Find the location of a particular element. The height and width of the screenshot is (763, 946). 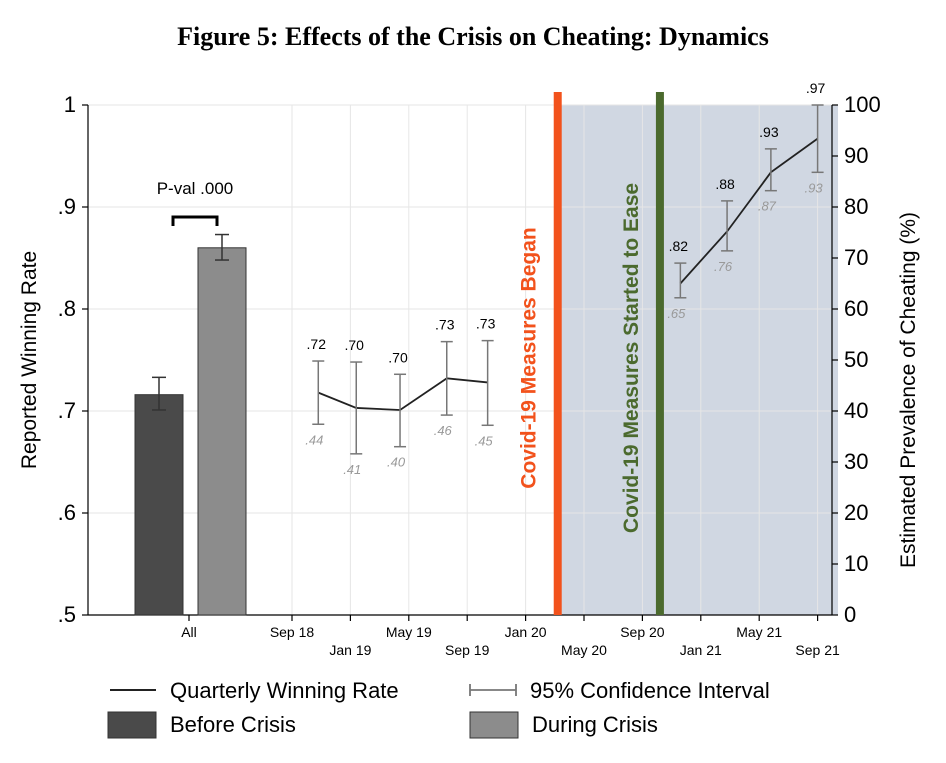

event-label-measures-began: Covid-19 Measures Began is located at coordinates (529, 357).